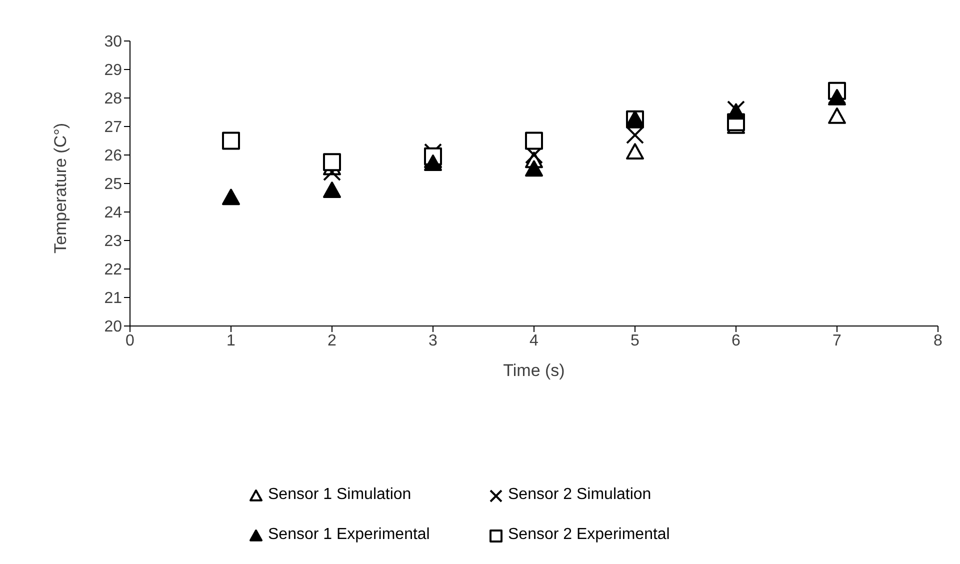  Describe the element at coordinates (113, 299) in the screenshot. I see `y-tick-label: 21` at that location.